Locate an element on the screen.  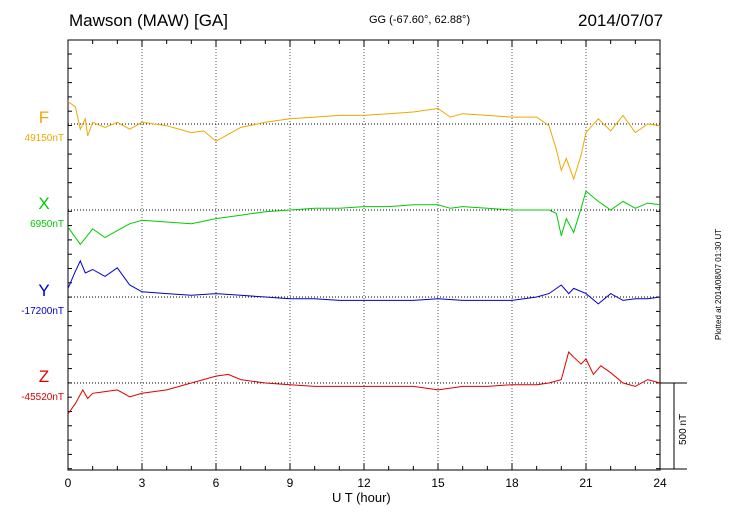
x-tick-label: 12 is located at coordinates (364, 483).